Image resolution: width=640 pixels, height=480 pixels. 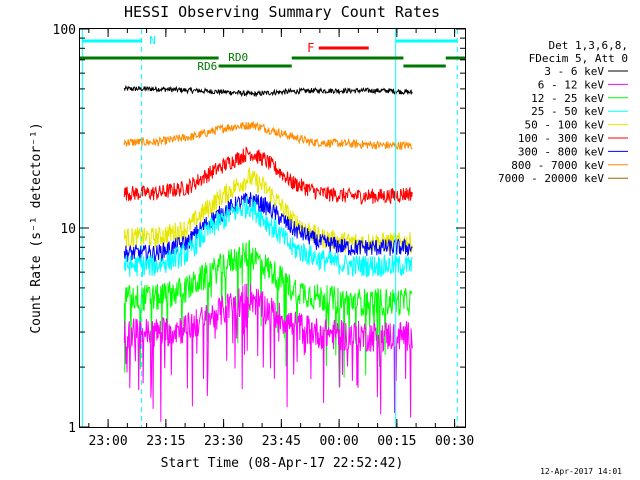 What do you see at coordinates (223, 441) in the screenshot?
I see `x-tick-label: 23:30` at bounding box center [223, 441].